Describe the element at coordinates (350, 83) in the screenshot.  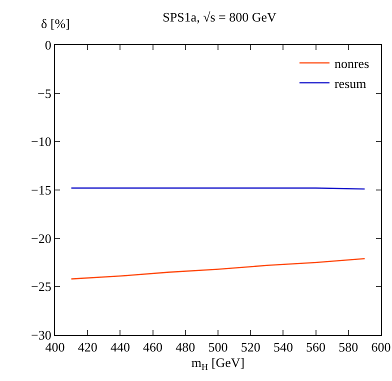
I see `legend-label: resum` at that location.